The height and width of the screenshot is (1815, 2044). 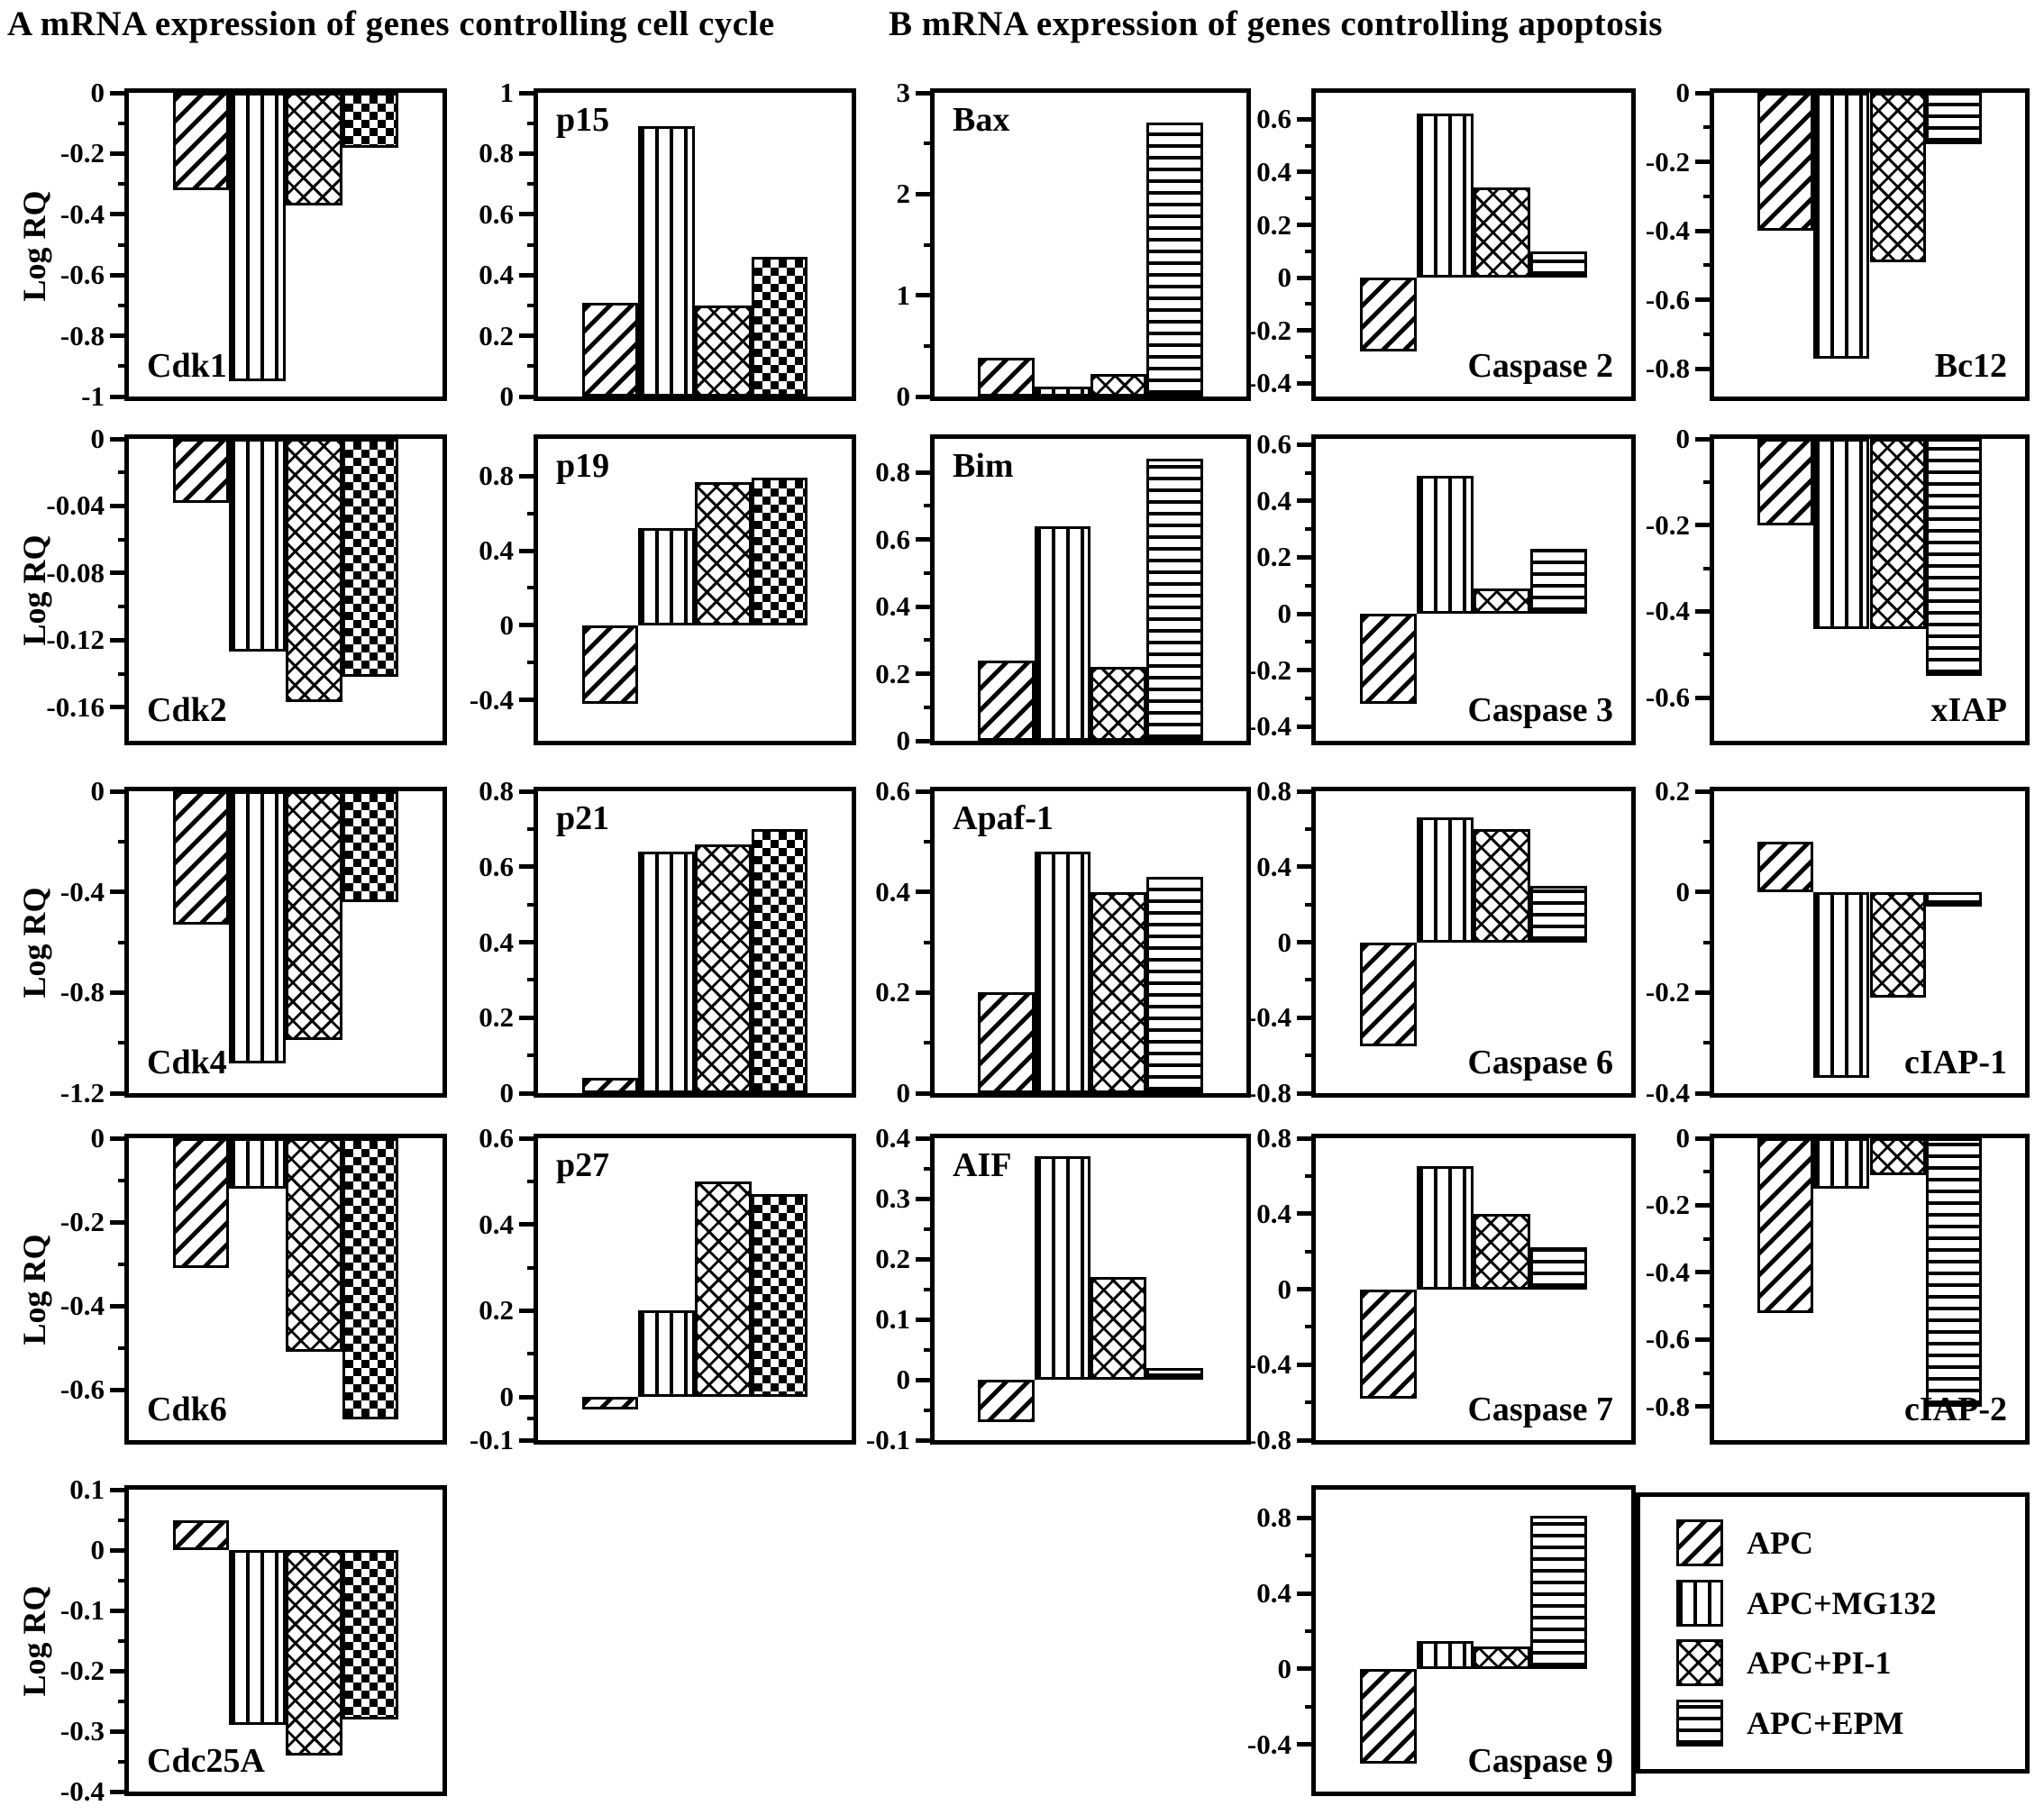 I want to click on y-axis-label: Log RQ, so click(x=34, y=1641).